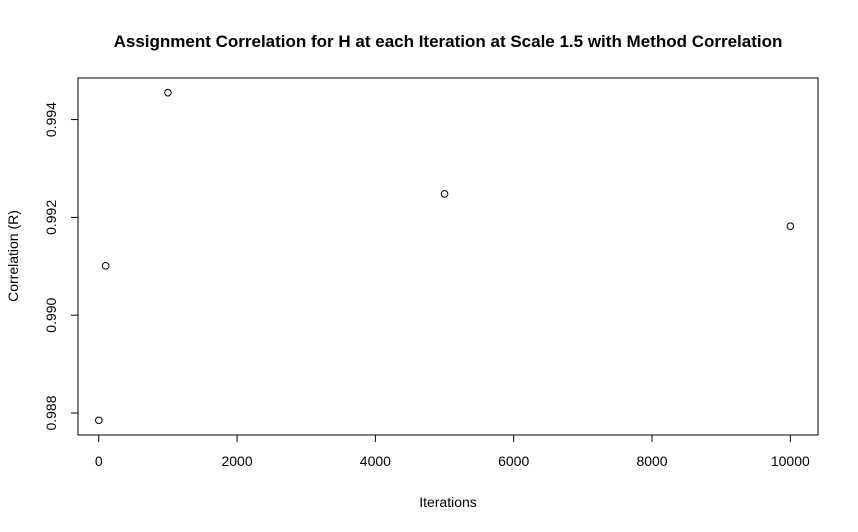 The width and height of the screenshot is (858, 532). I want to click on x-axis-label: Iterations, so click(448, 502).